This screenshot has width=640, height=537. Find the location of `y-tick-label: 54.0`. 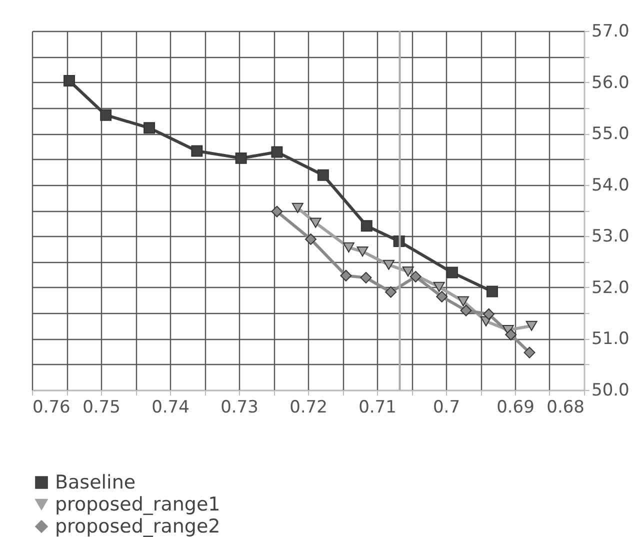

y-tick-label: 54.0 is located at coordinates (611, 185).